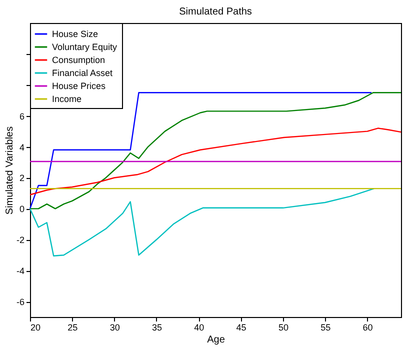 The image size is (405, 354). Describe the element at coordinates (67, 99) in the screenshot. I see `legend-label: Income` at that location.